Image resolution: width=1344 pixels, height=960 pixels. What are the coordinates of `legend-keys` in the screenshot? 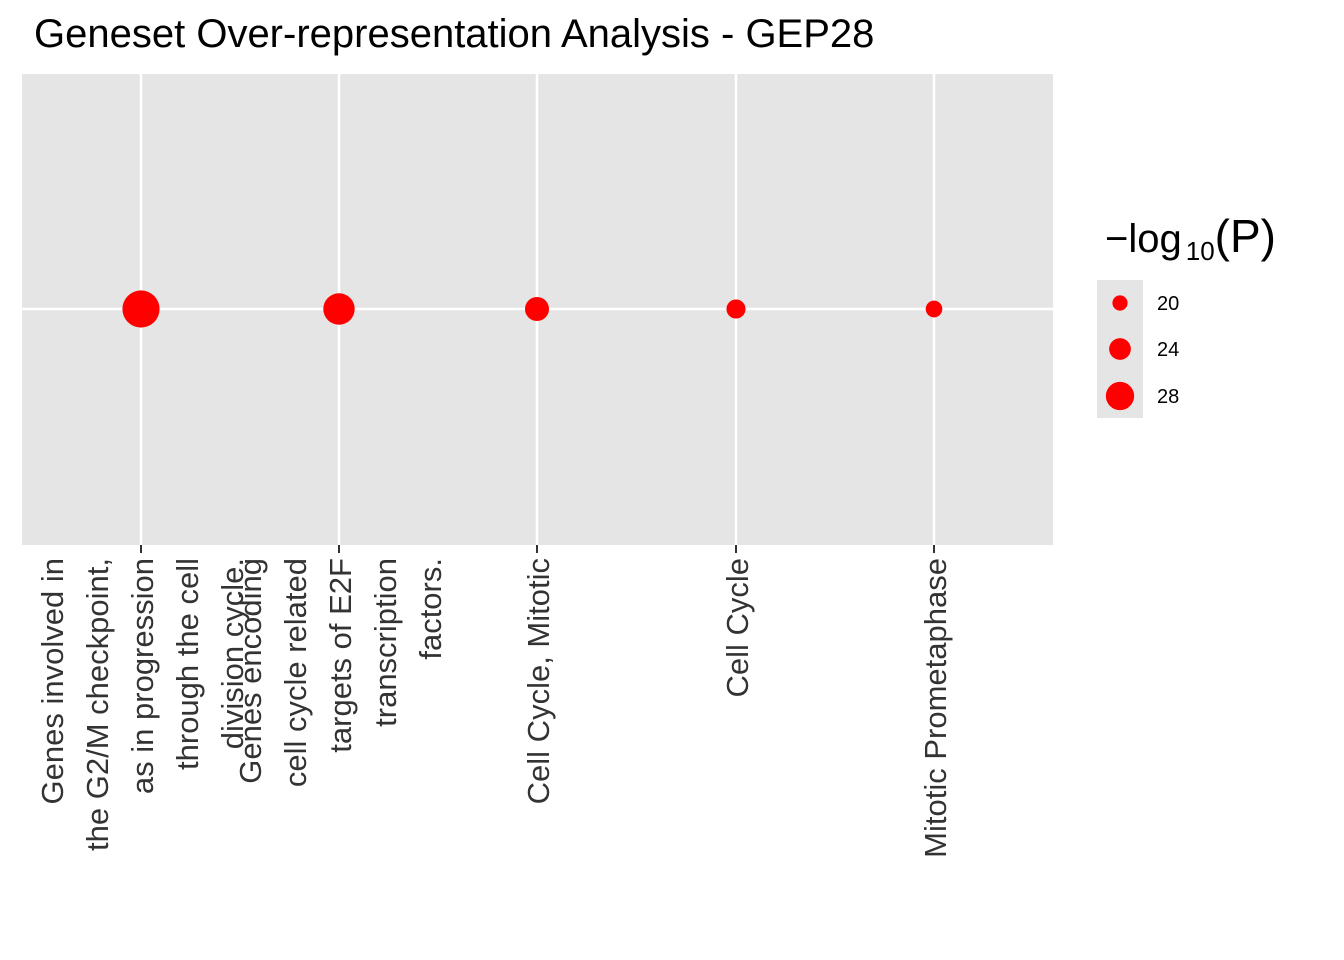 It's located at (1120, 353).